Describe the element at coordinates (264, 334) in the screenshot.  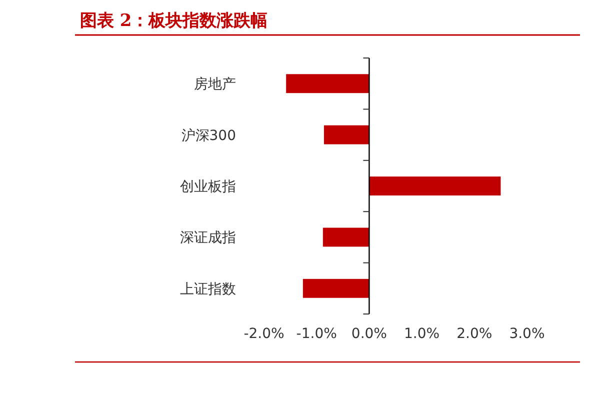
I see `x-tick-label: -2.0%` at that location.